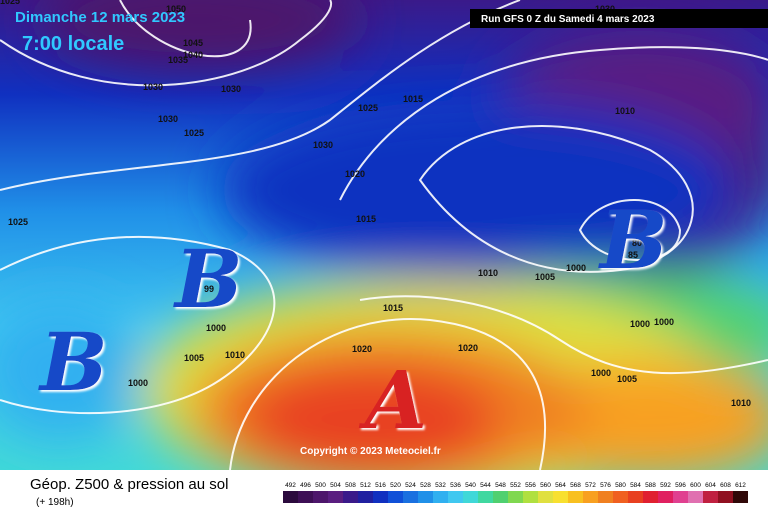 The width and height of the screenshot is (768, 512). Describe the element at coordinates (605, 485) in the screenshot. I see `scale-label: 576` at that location.